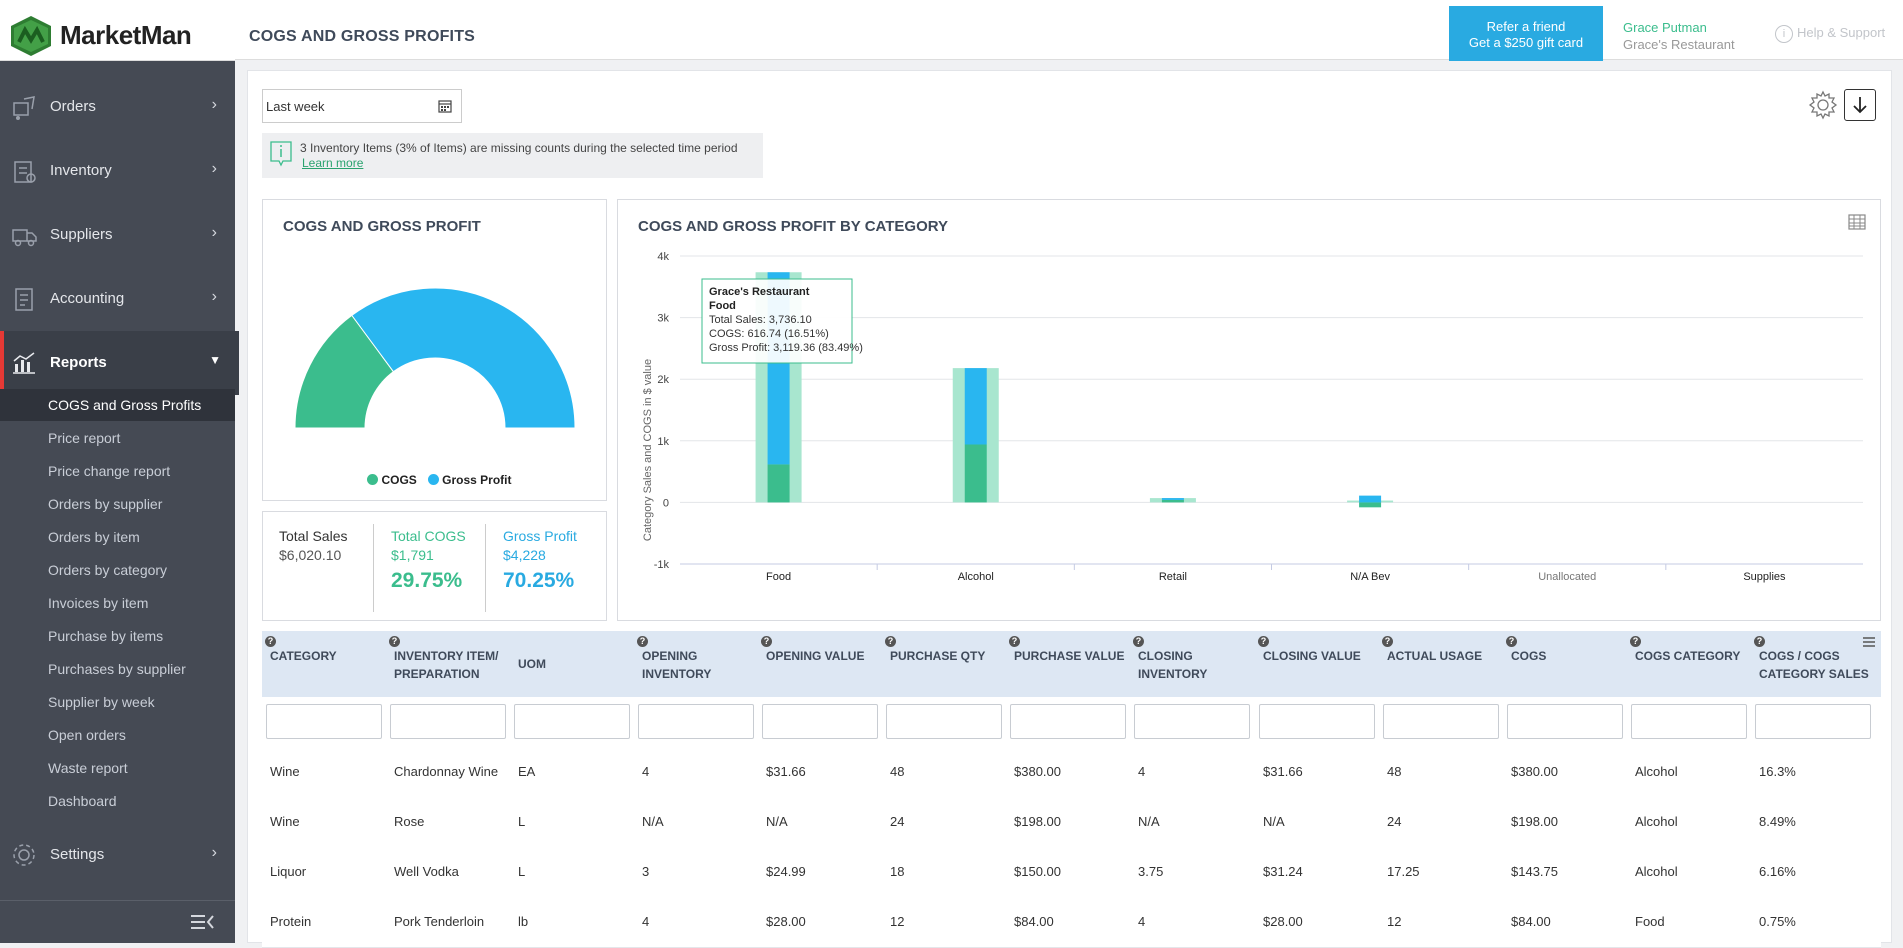 The height and width of the screenshot is (948, 1903). I want to click on submenu-item-purchases-by-supplier: Purchases by supplier, so click(117, 669).